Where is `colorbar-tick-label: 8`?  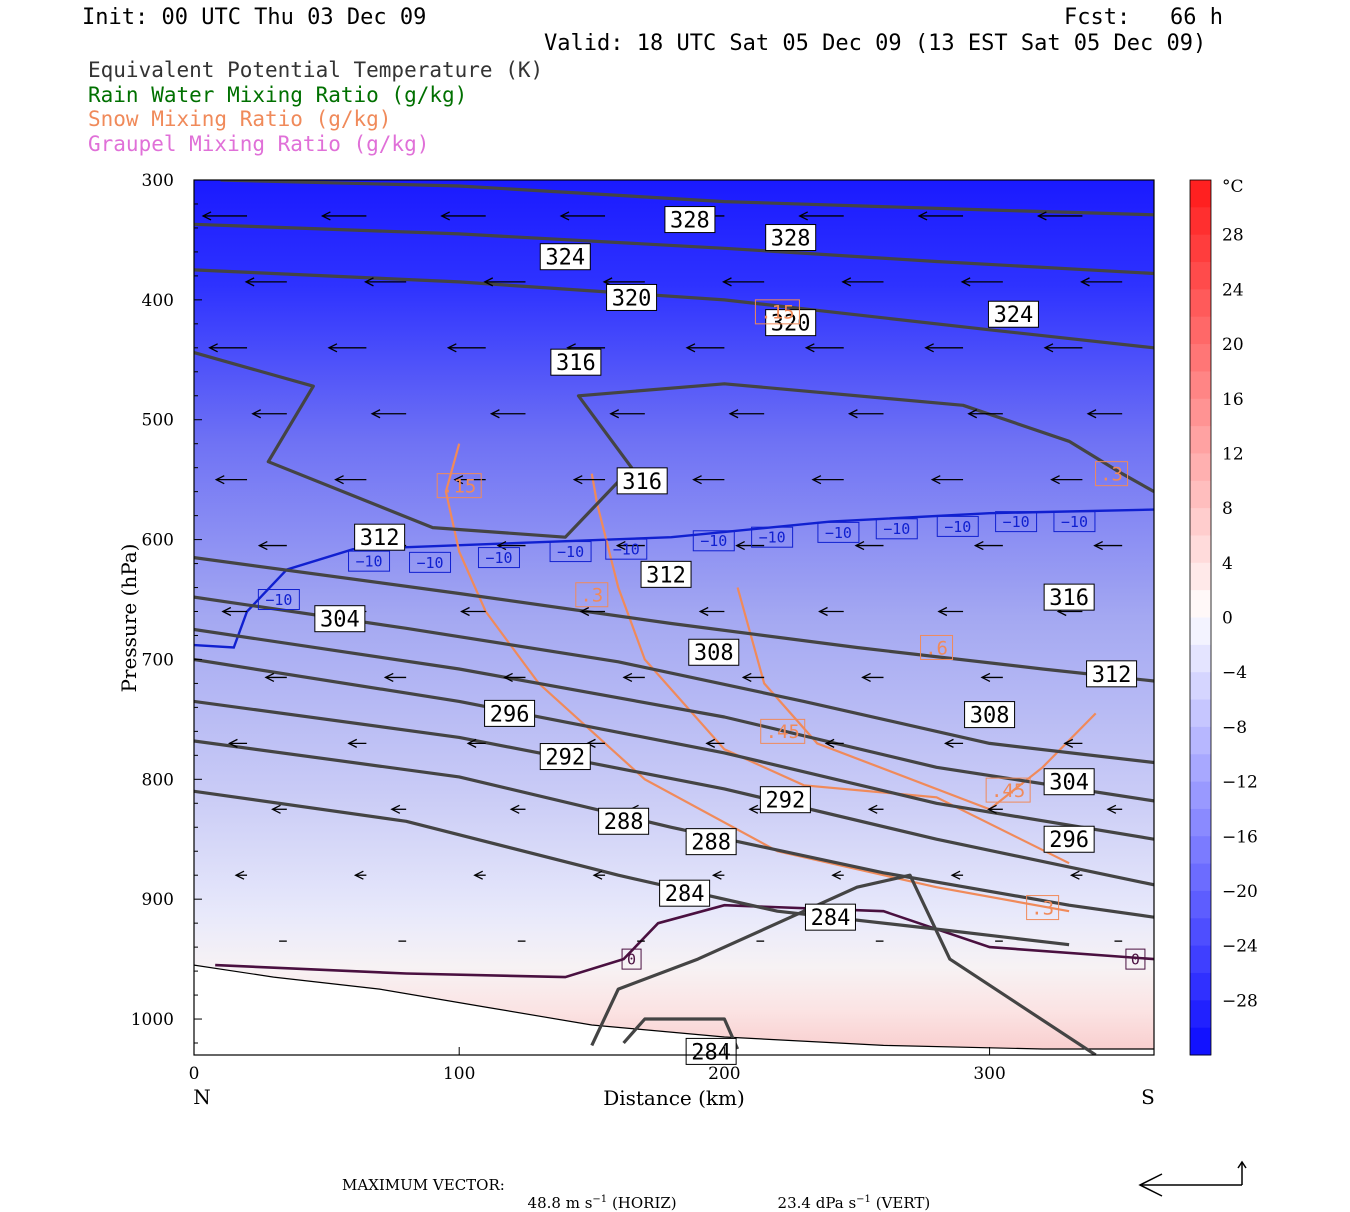 colorbar-tick-label: 8 is located at coordinates (1227, 509).